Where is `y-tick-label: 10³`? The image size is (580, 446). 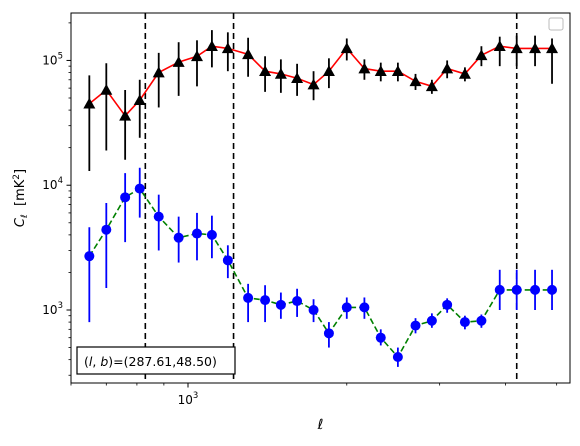 y-tick-label: 10³ is located at coordinates (52, 309).